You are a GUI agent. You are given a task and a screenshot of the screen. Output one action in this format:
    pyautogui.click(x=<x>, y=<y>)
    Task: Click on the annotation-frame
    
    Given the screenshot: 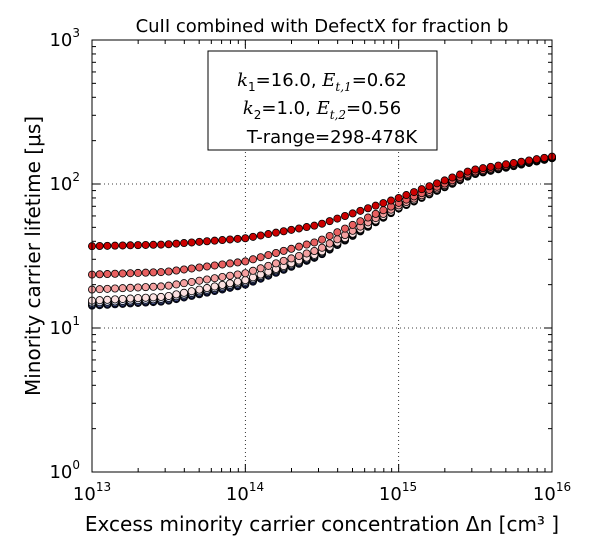 What is the action you would take?
    pyautogui.click(x=322, y=100)
    